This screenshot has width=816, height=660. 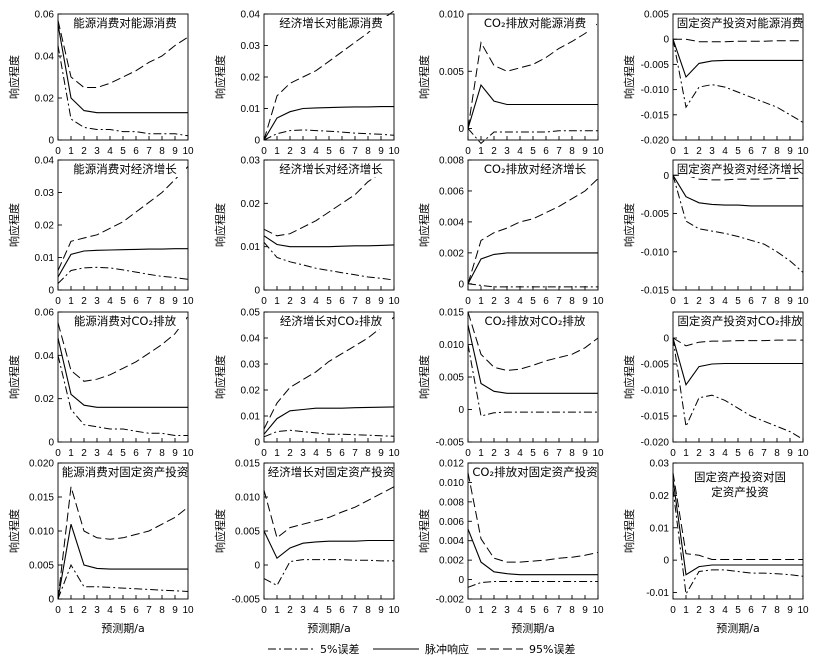 I want to click on panel-title: 固定资产投资对经济增长, so click(x=740, y=169).